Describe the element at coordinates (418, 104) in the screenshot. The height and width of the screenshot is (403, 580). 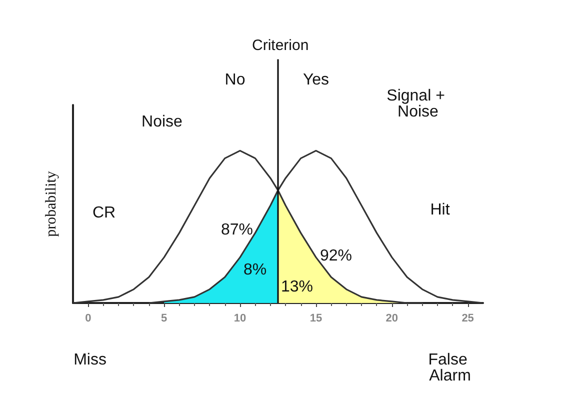
I see `text: Signal + Noise` at that location.